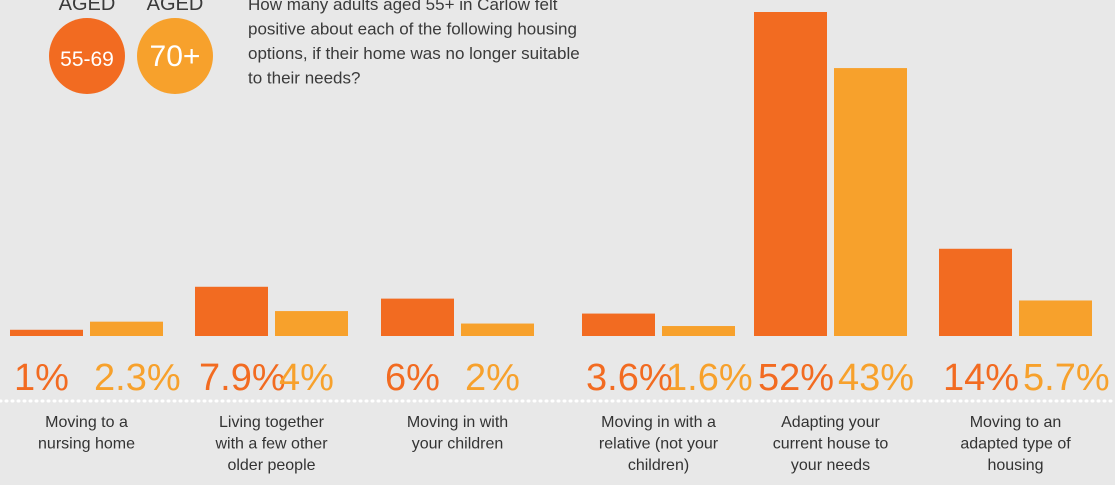 This screenshot has width=1115, height=485. Describe the element at coordinates (87, 59) in the screenshot. I see `legend-label: 55-69` at that location.